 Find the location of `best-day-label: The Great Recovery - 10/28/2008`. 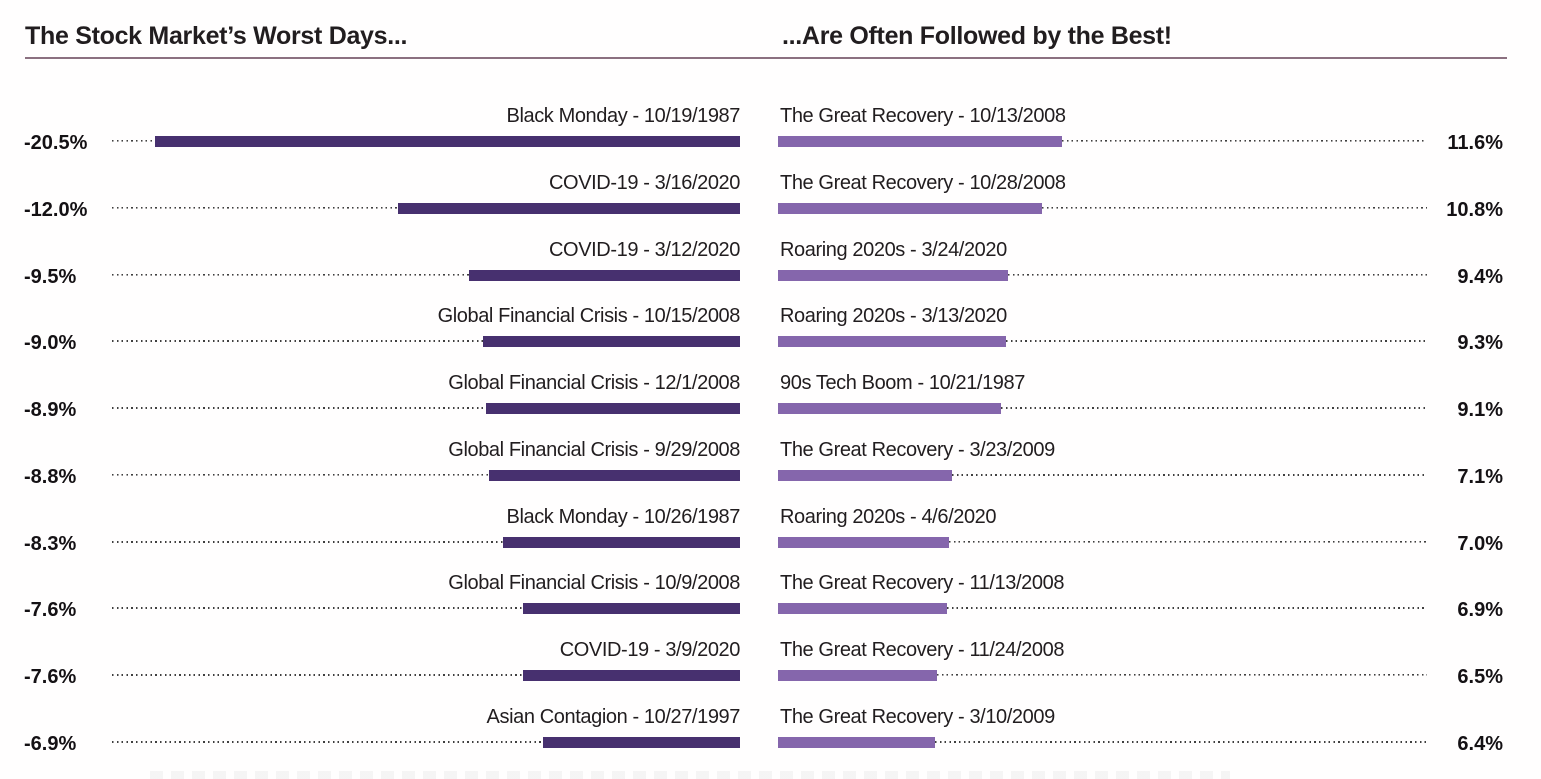

best-day-label: The Great Recovery - 10/28/2008 is located at coordinates (923, 182).